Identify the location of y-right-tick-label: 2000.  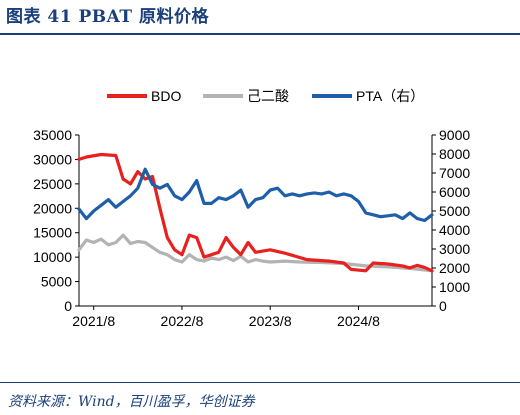
(454, 268).